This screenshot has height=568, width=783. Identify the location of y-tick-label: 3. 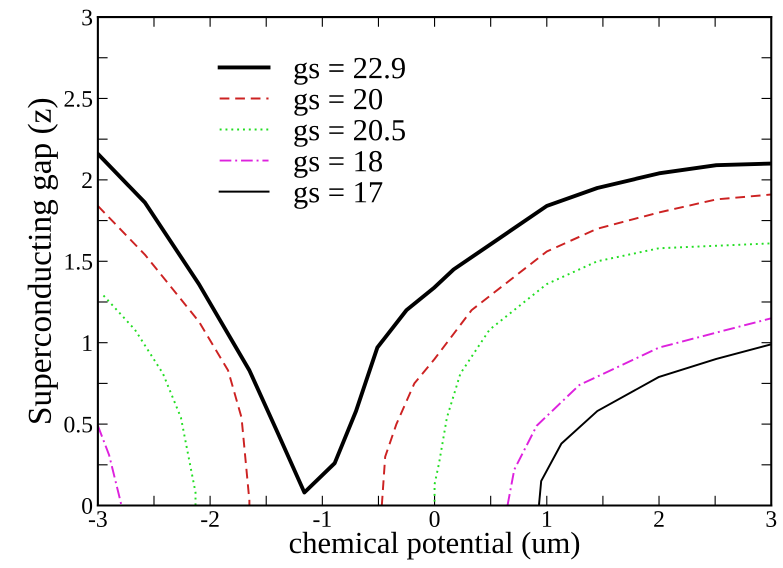
(87, 18).